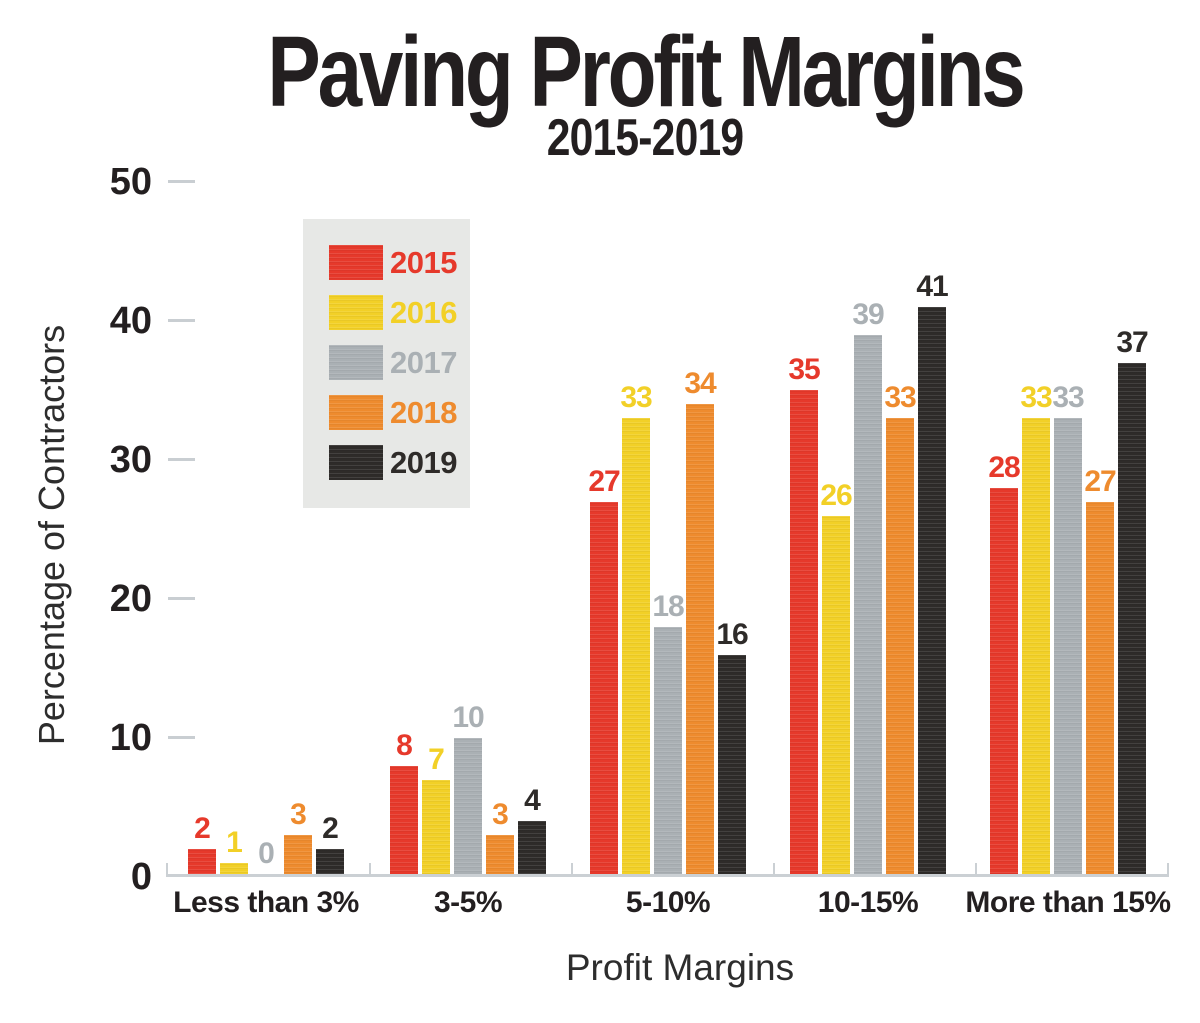  I want to click on x-category-label: 3-5%, so click(468, 902).